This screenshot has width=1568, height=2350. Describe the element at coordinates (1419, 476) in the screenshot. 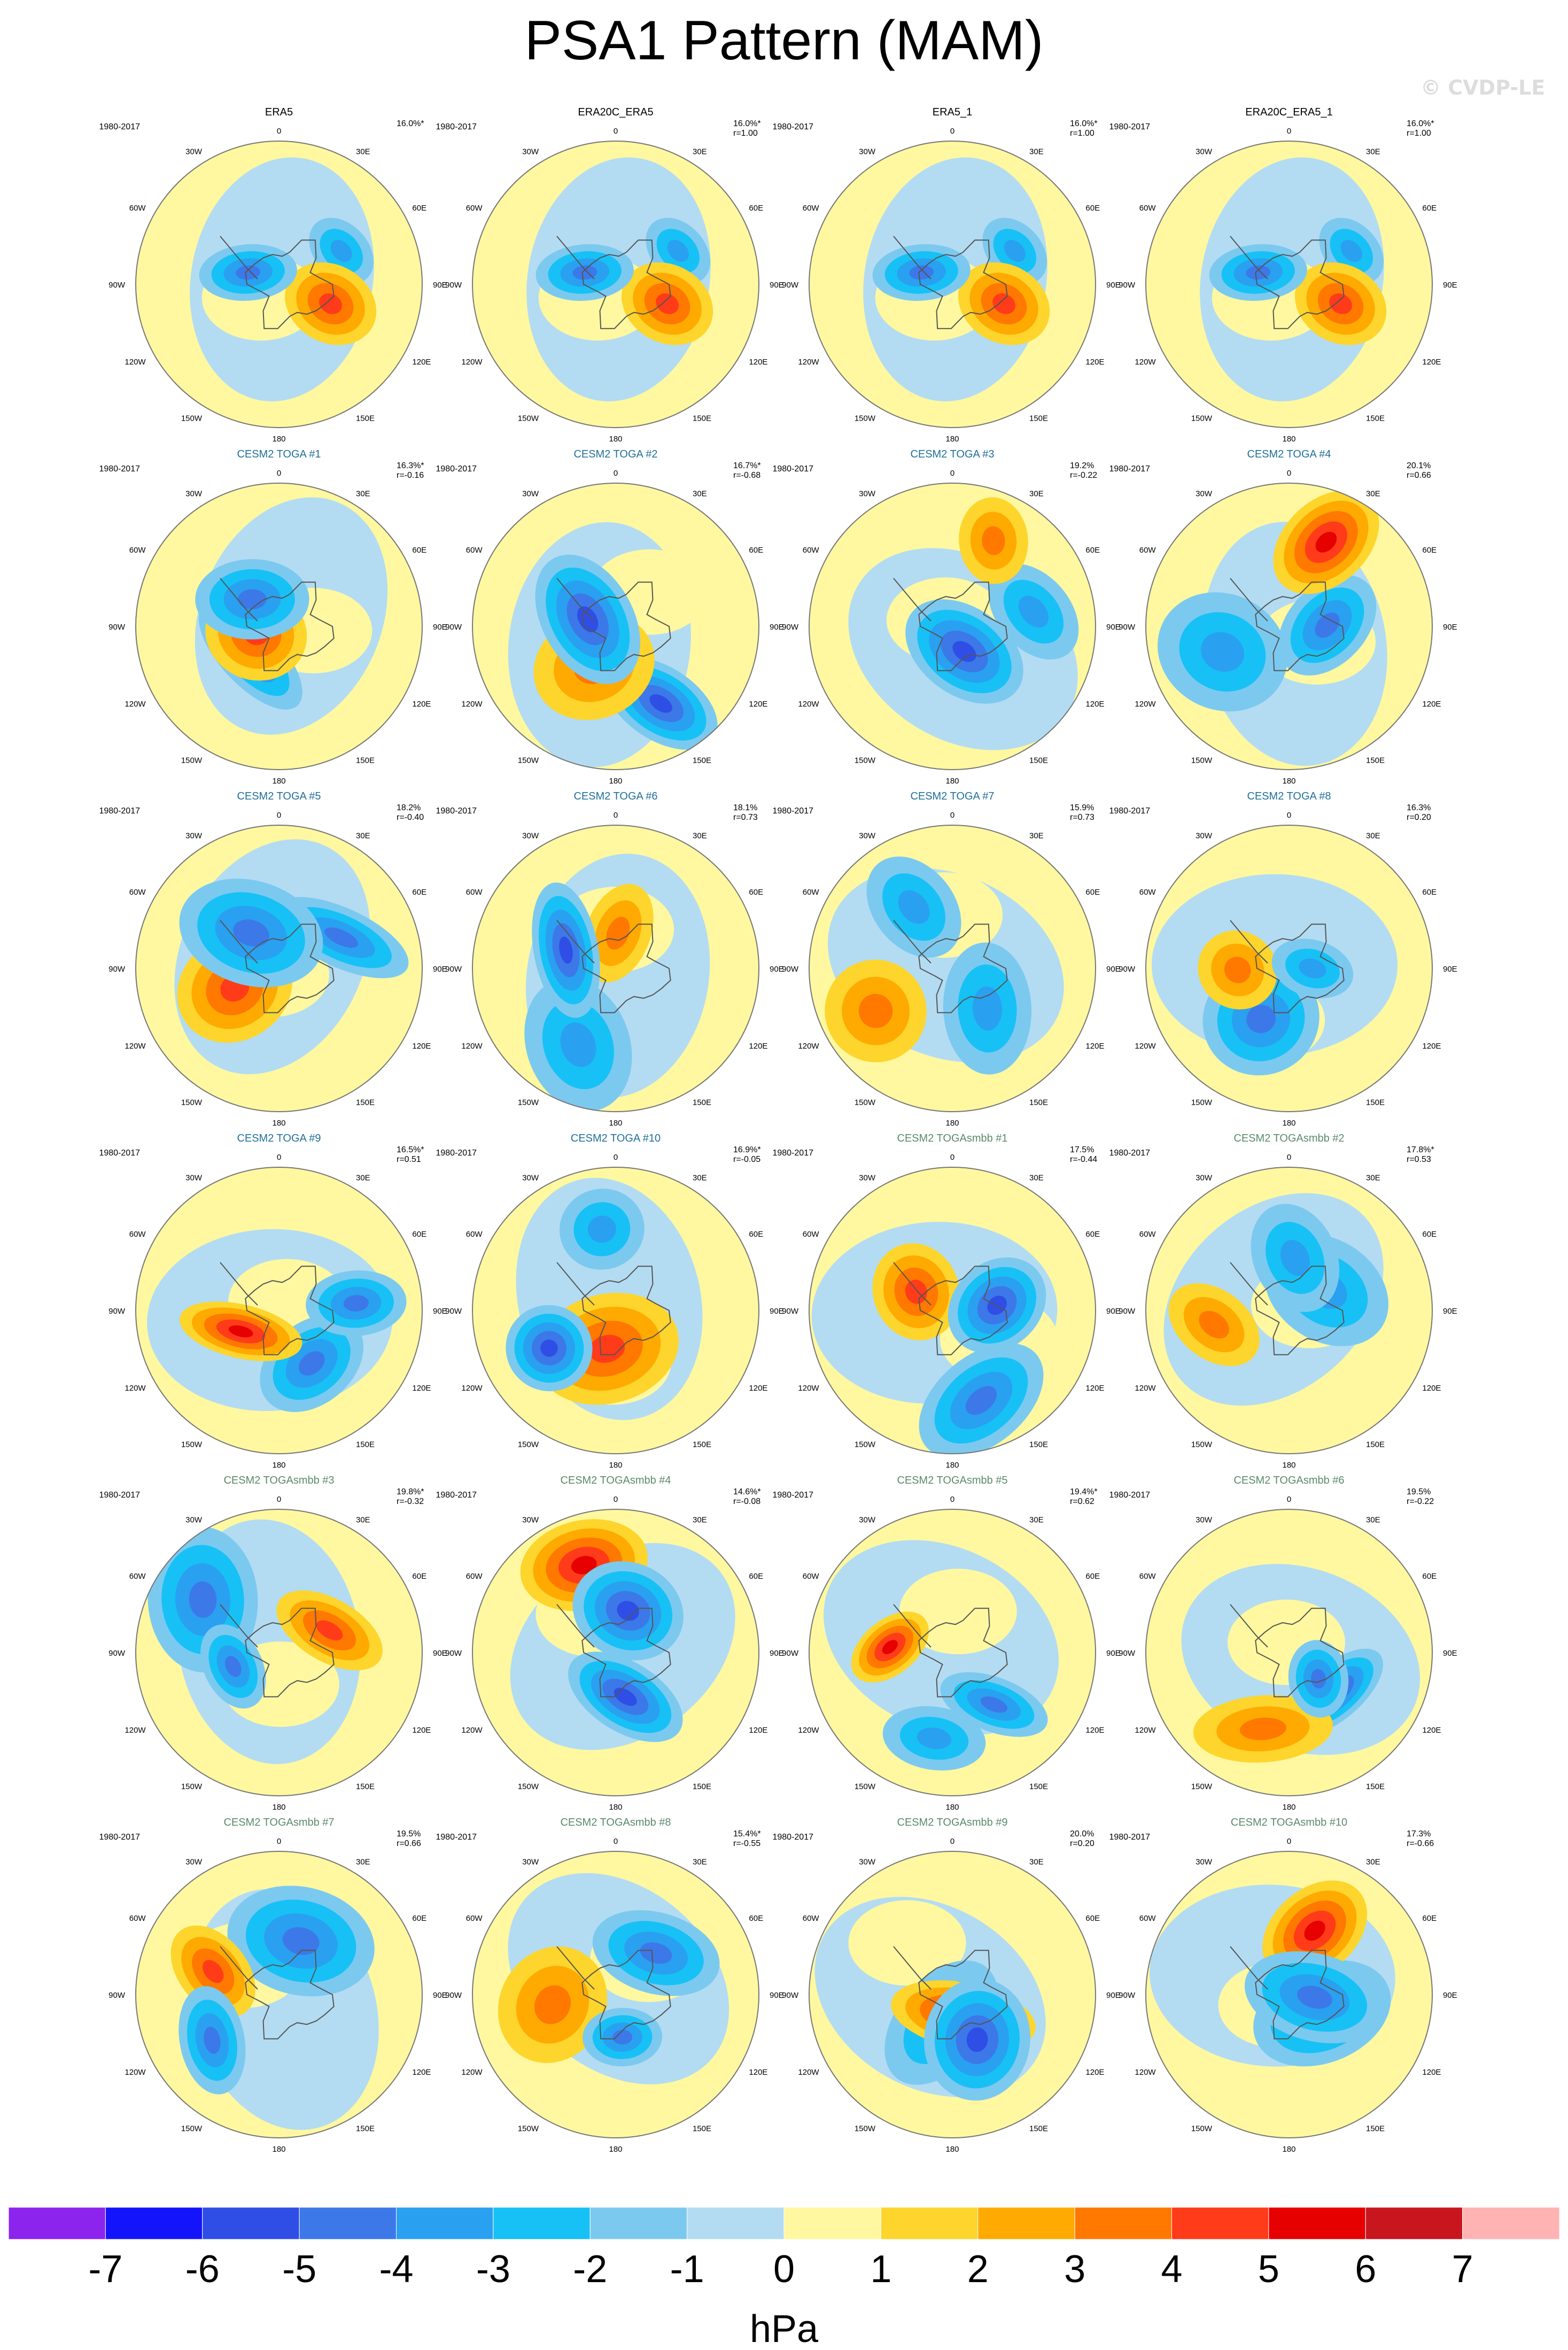

I see `panel-correlation: r=0.66` at that location.